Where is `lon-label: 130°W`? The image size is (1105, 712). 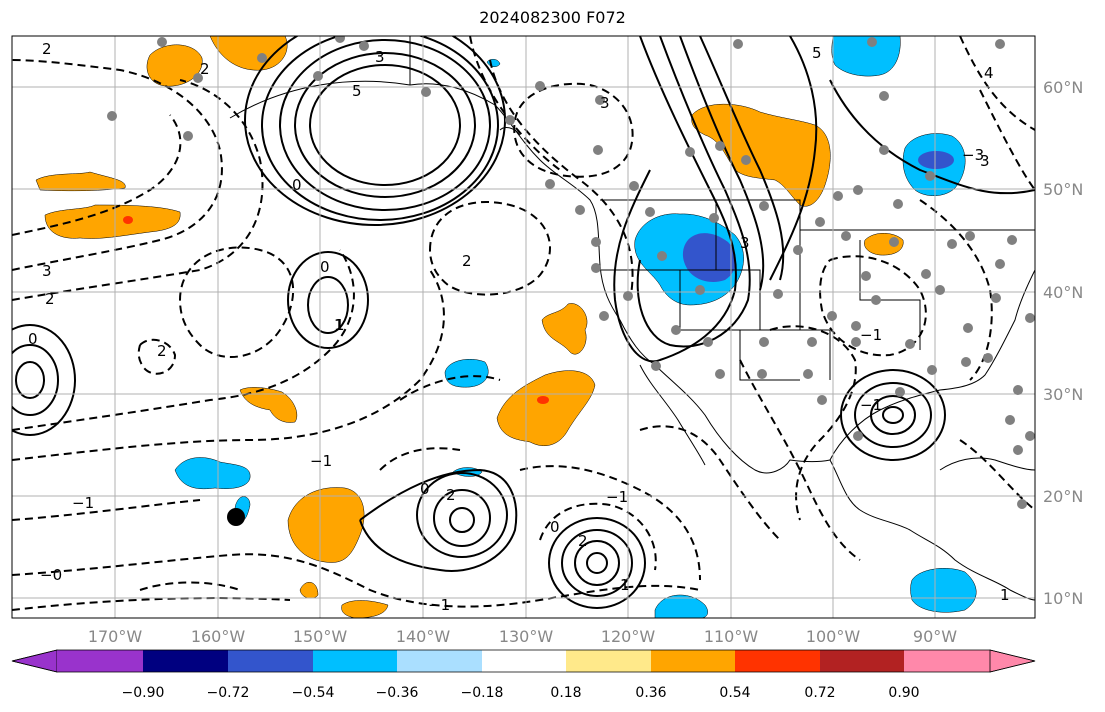 lon-label: 130°W is located at coordinates (526, 636).